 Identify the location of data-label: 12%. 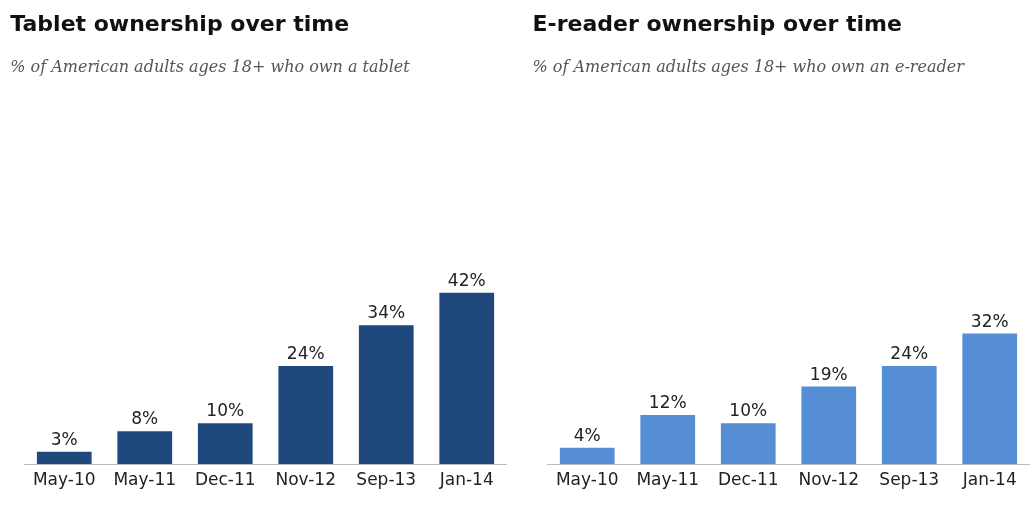
(667, 402).